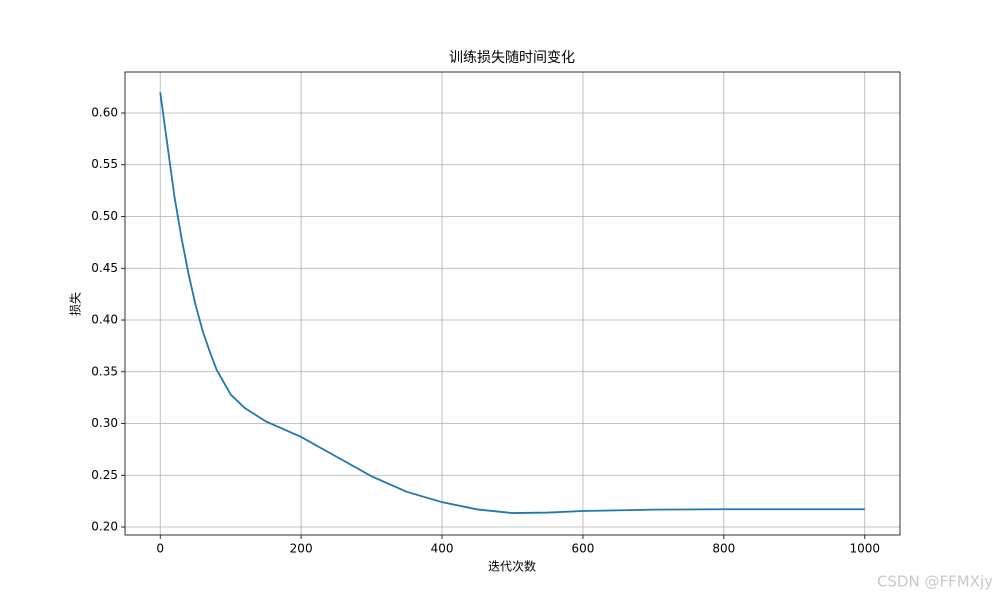  I want to click on x-axis-label: 迭代次数, so click(512, 566).